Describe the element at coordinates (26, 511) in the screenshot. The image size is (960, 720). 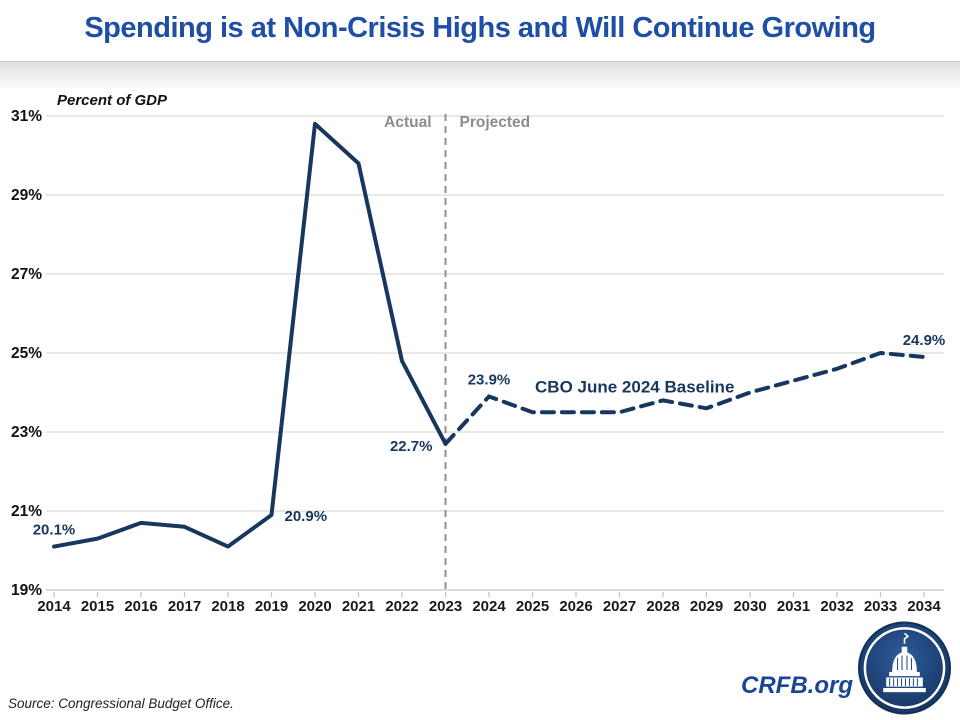
I see `y-tick-label-21: 21%` at that location.